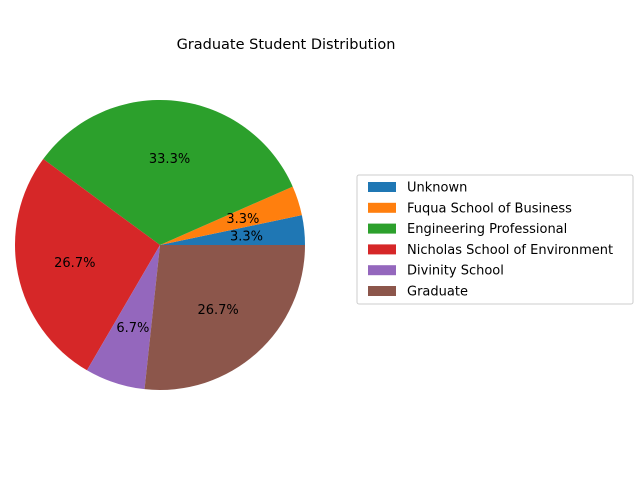  Describe the element at coordinates (455, 271) in the screenshot. I see `legend-label-divinity-school: Divinity School` at that location.